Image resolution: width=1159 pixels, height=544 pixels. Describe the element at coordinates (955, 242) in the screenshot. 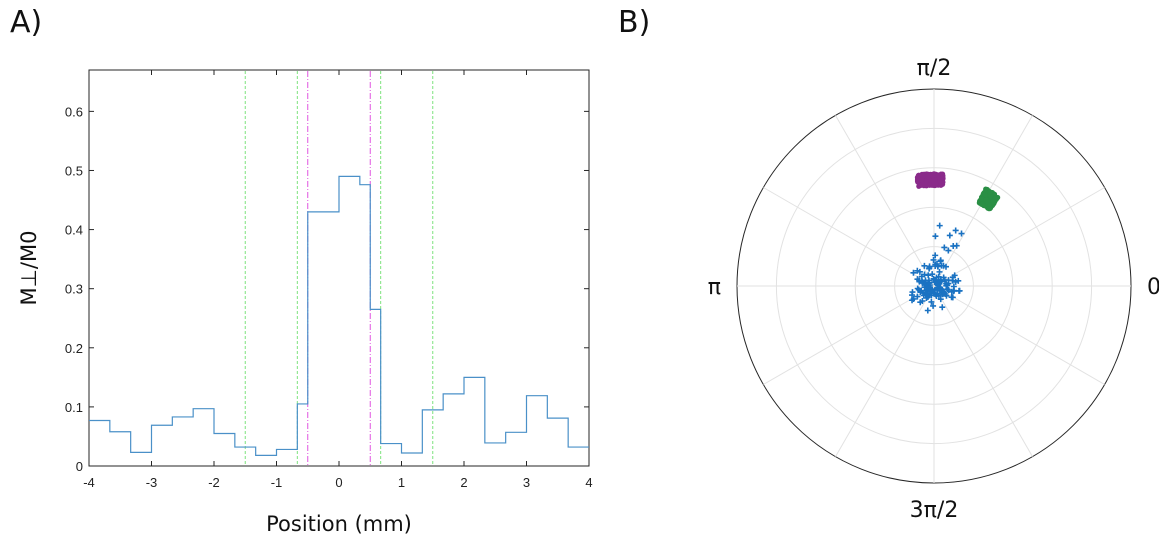

I see `polar-points` at that location.